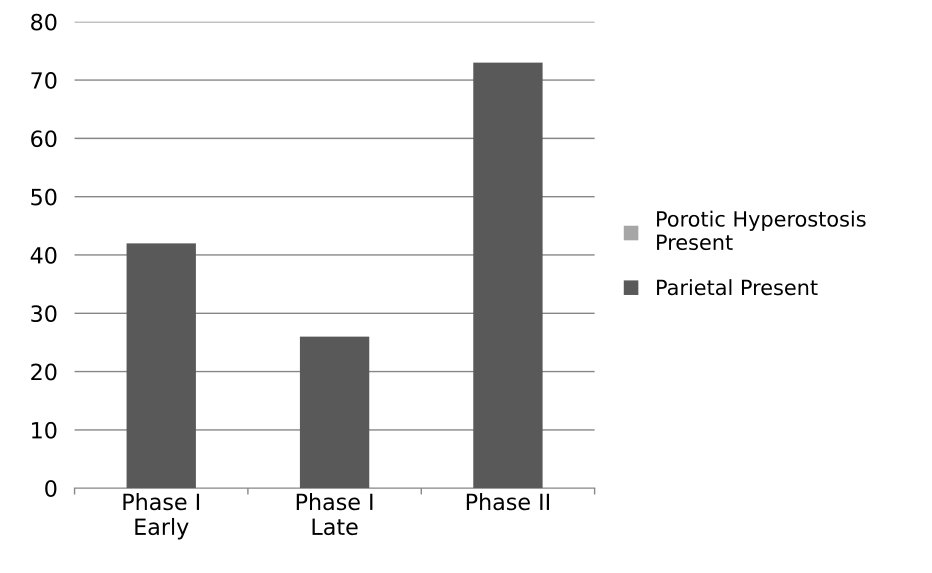 Image resolution: width=932 pixels, height=573 pixels. Describe the element at coordinates (43, 372) in the screenshot. I see `y-tick-label: 20` at that location.